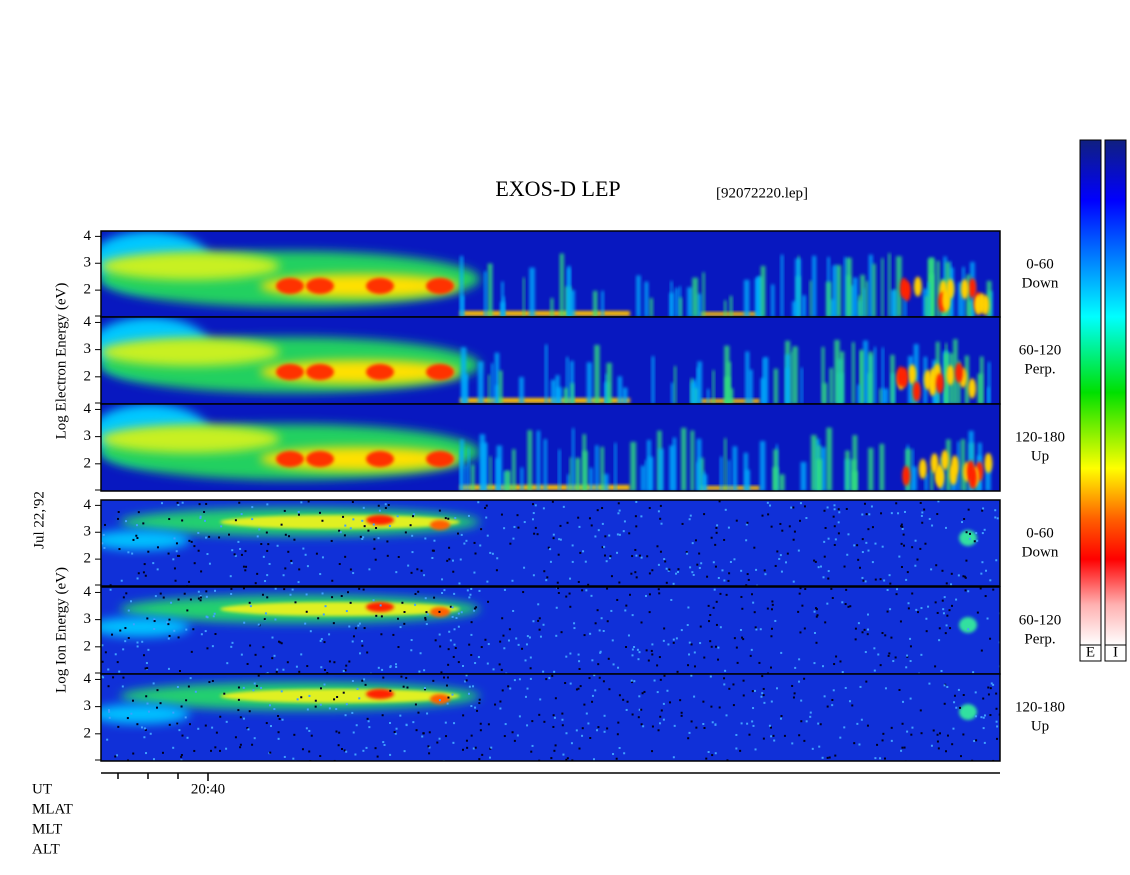 This screenshot has height=875, width=1130. Describe the element at coordinates (88, 436) in the screenshot. I see `y-tick-label: 3` at that location.